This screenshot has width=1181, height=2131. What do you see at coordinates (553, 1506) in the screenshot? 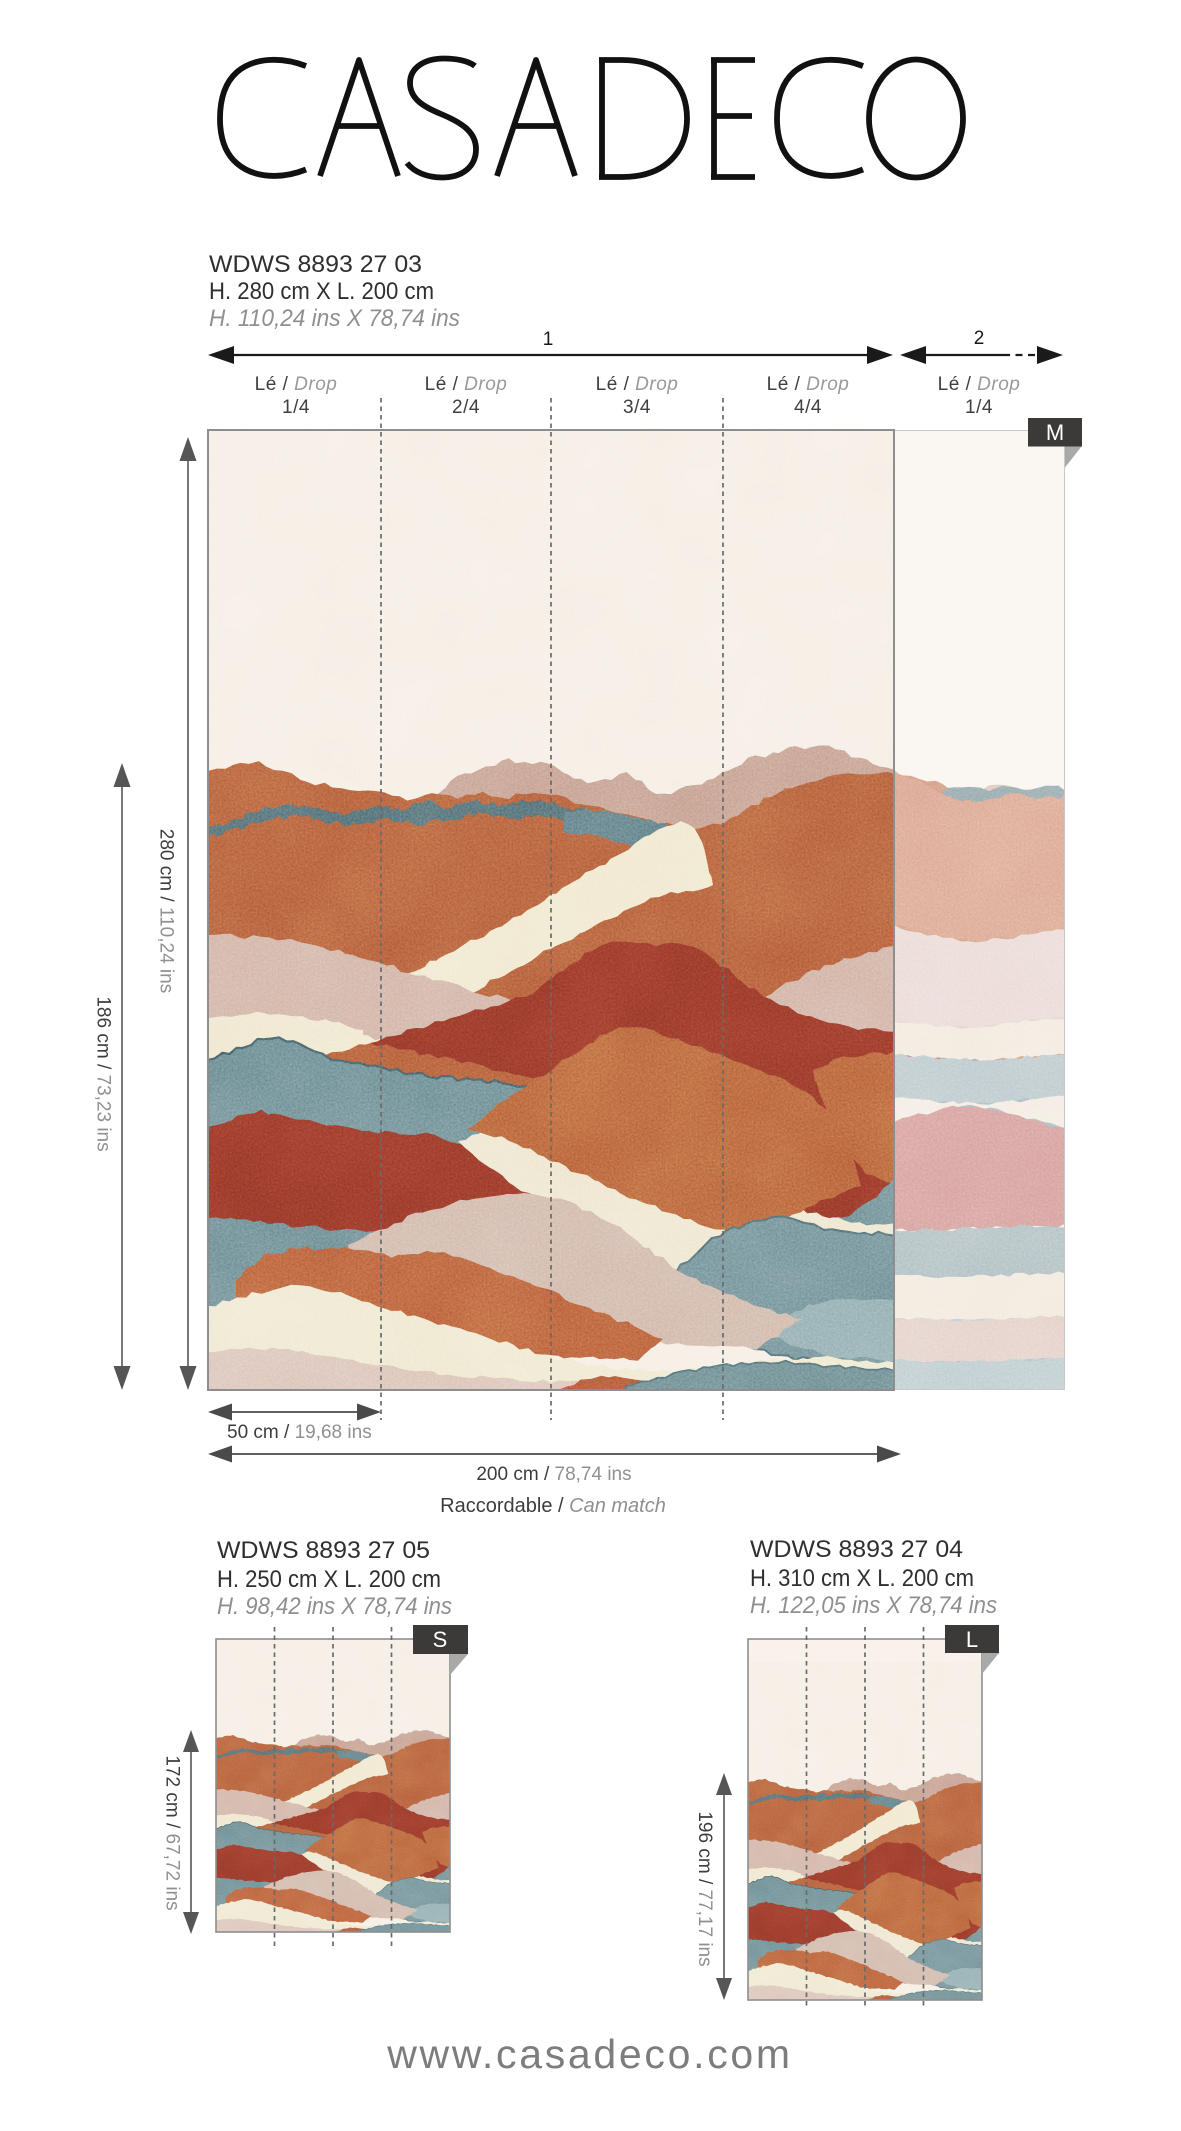
I see `svg-text: Raccordable / Can match` at bounding box center [553, 1506].